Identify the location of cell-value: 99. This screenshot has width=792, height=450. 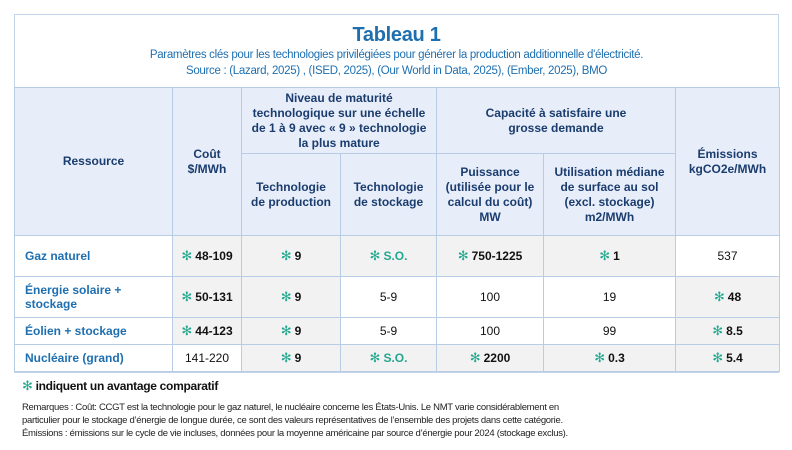
(609, 331).